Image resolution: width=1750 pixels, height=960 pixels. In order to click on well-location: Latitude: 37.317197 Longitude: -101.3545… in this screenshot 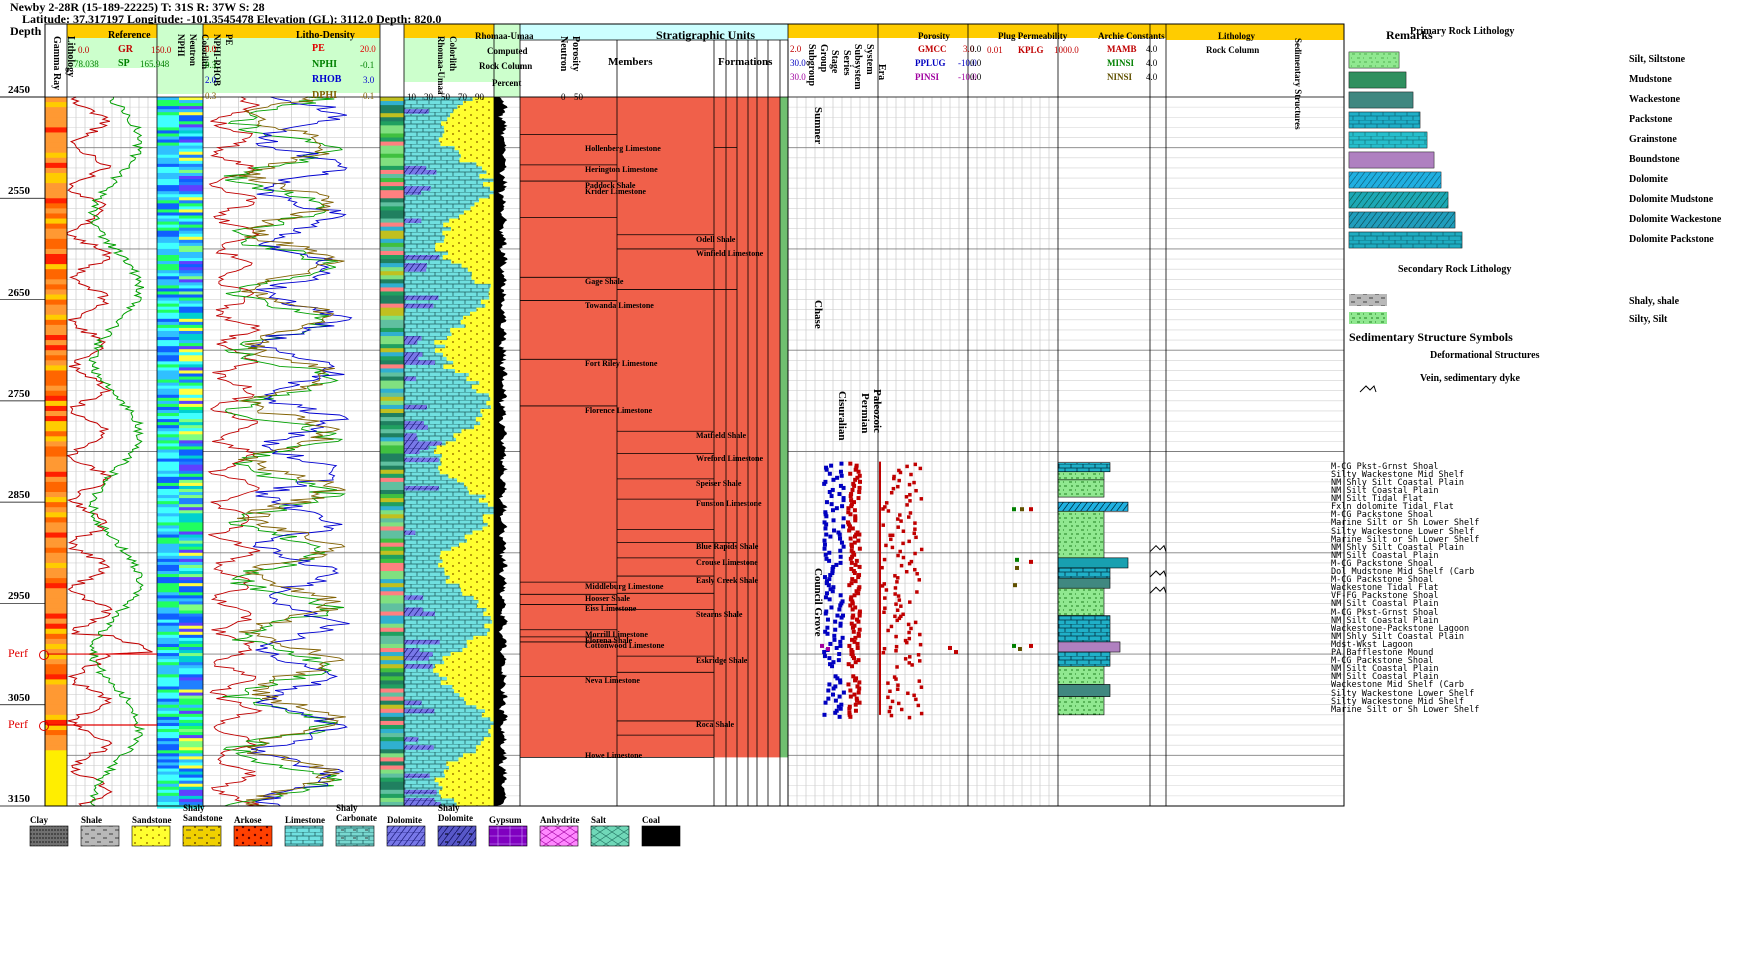, I will do `click(232, 19)`.